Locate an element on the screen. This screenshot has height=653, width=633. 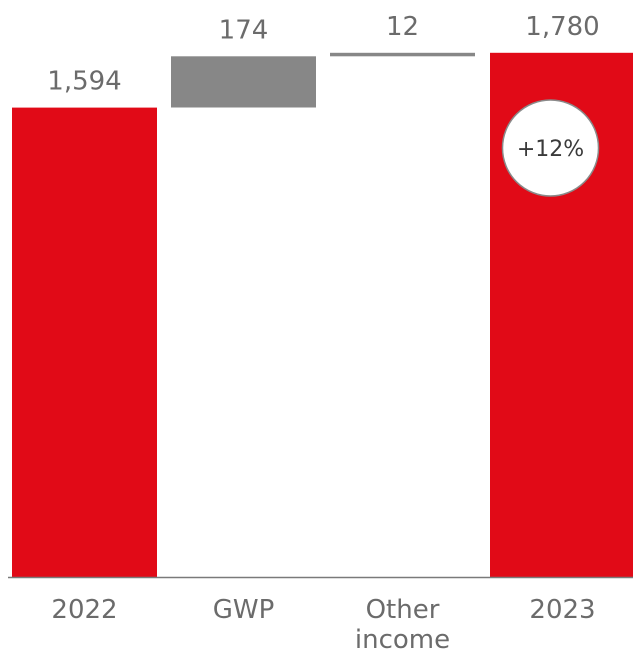
badge-layer: +12% is located at coordinates (550, 148).